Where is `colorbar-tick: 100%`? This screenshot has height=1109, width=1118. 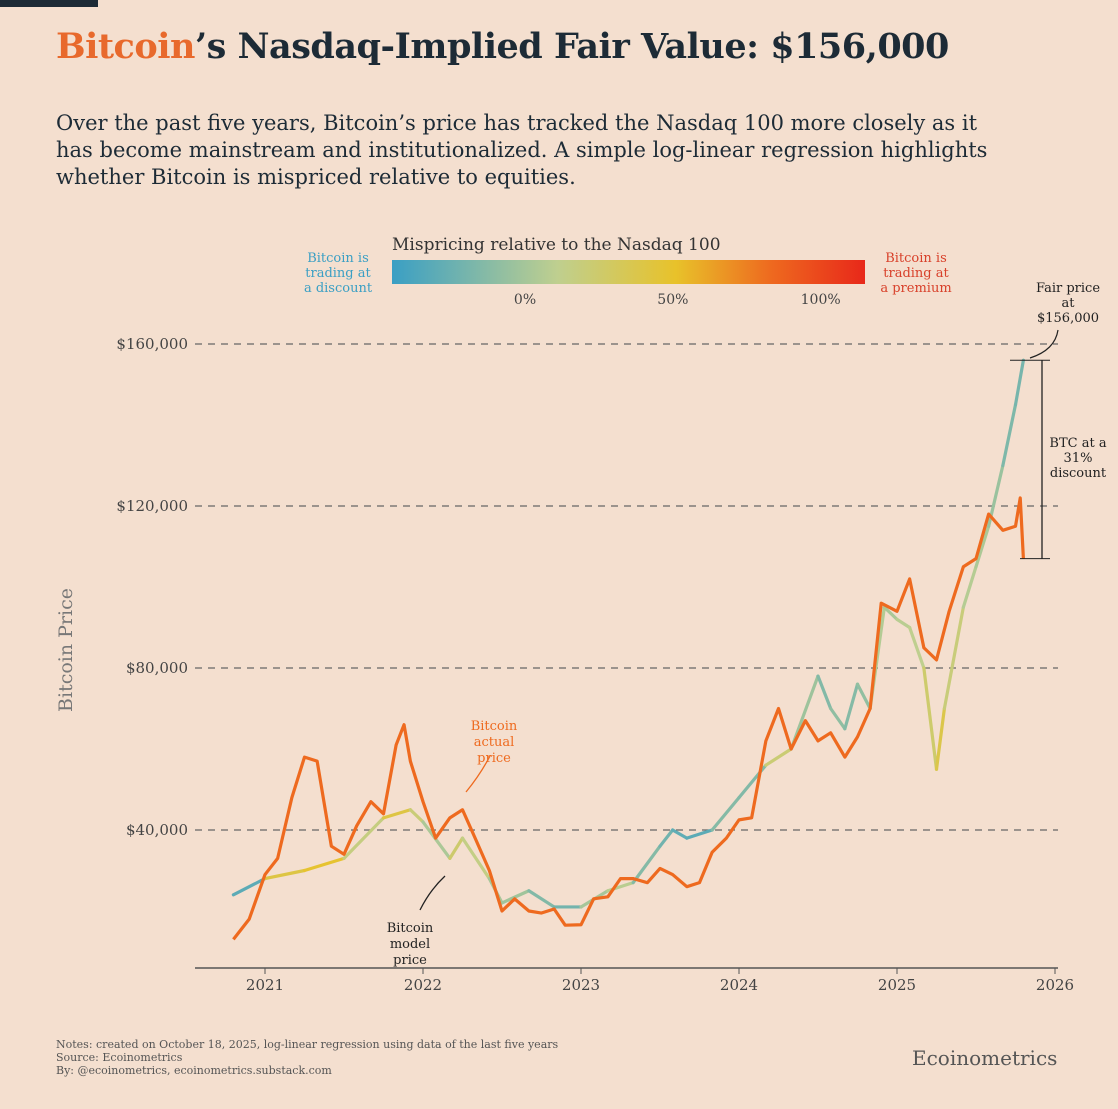 colorbar-tick: 100% is located at coordinates (821, 300).